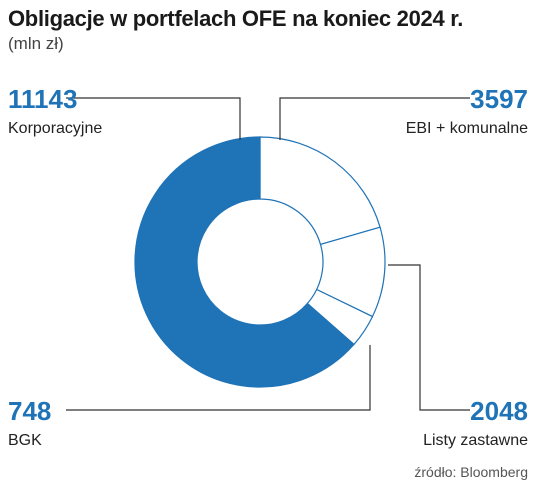 The height and width of the screenshot is (487, 536). What do you see at coordinates (466, 128) in the screenshot?
I see `label-ebi-komunalne: EBI + komunalne` at bounding box center [466, 128].